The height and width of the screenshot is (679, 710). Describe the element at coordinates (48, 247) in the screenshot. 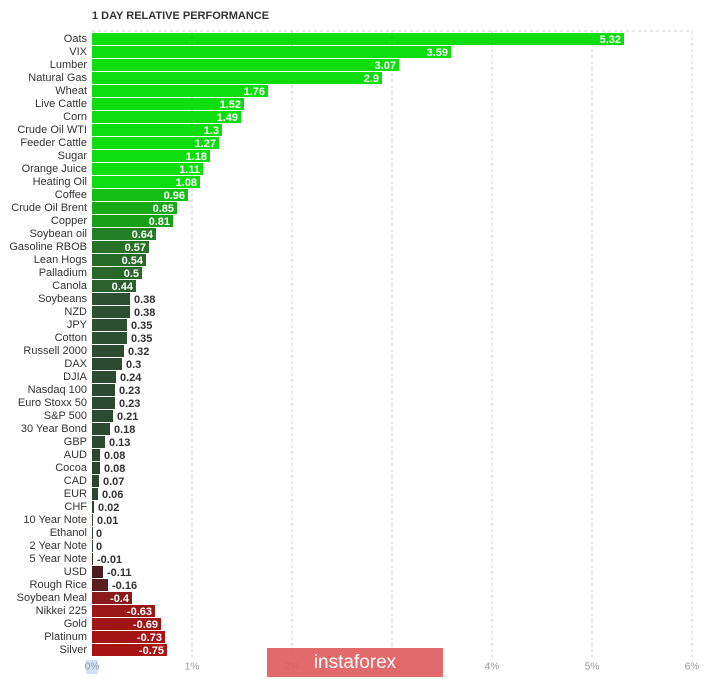

I see `y-tick-label: Gasoline RBOB` at that location.